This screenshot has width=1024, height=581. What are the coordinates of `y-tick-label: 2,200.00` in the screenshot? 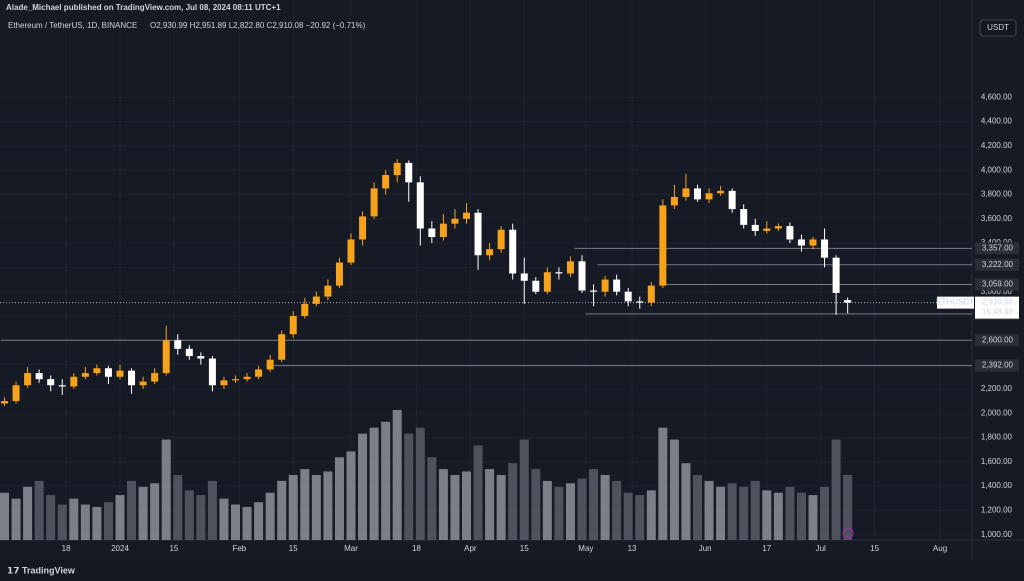 It's located at (997, 388).